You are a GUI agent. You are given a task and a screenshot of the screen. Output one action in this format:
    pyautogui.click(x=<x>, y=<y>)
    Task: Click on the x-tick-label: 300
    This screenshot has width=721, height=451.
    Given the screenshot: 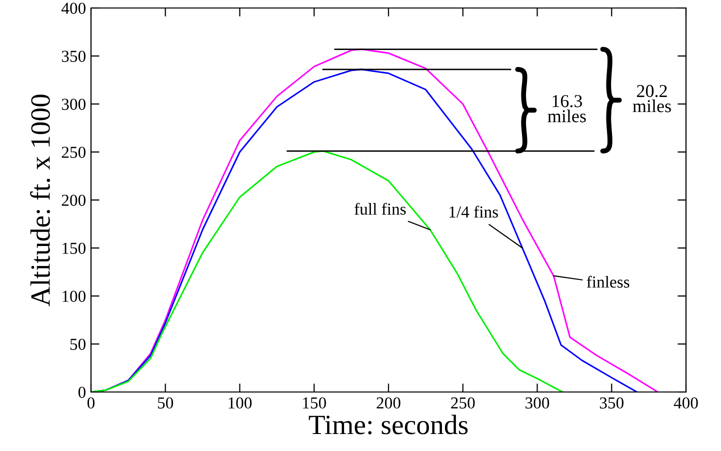 What is the action you would take?
    pyautogui.click(x=538, y=403)
    